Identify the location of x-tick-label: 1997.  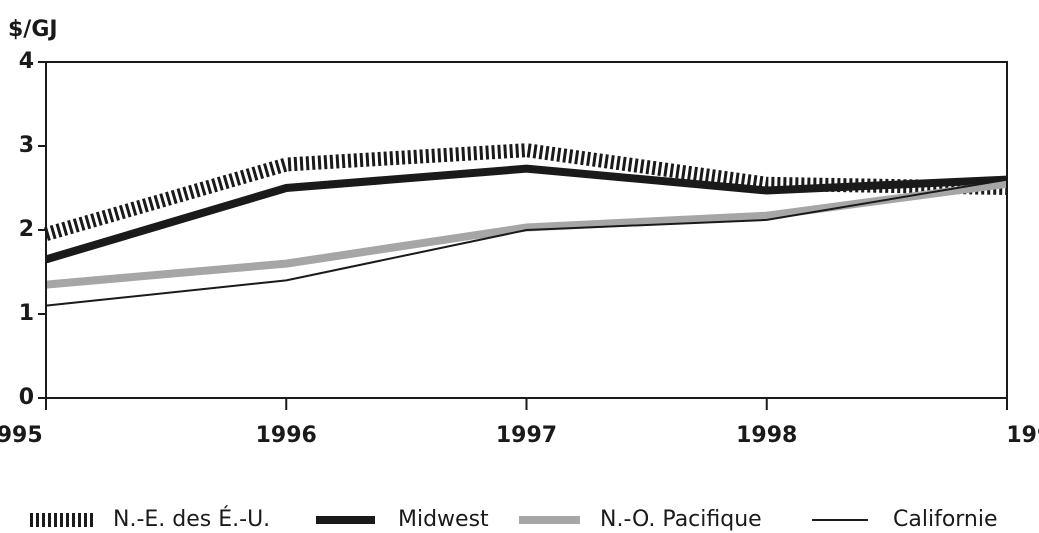
(526, 435).